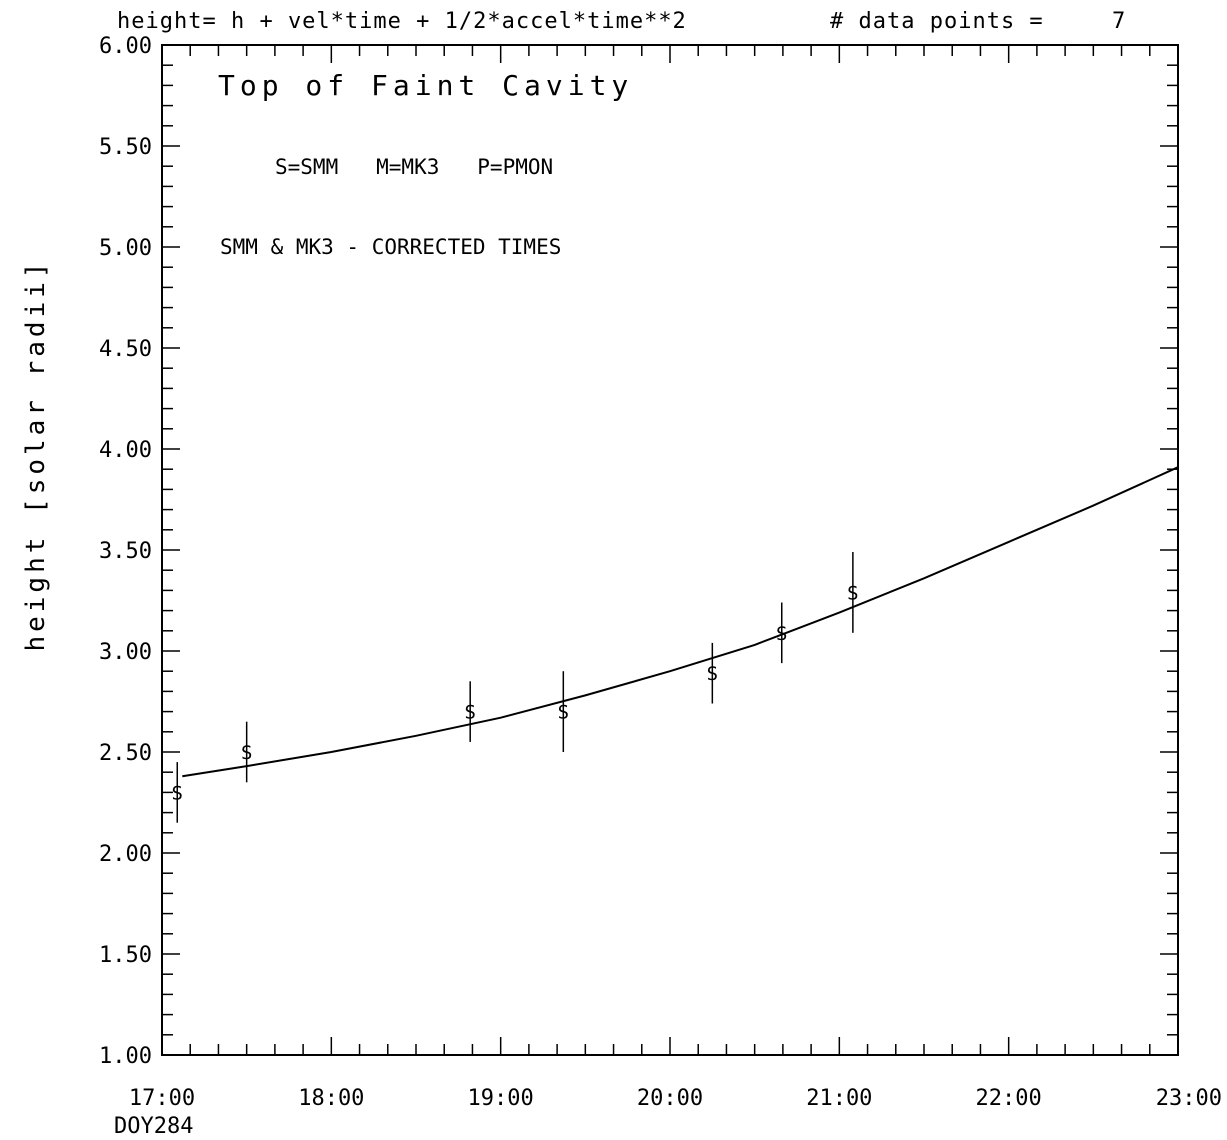  What do you see at coordinates (162, 1098) in the screenshot?
I see `x-tick-label: 17:00` at bounding box center [162, 1098].